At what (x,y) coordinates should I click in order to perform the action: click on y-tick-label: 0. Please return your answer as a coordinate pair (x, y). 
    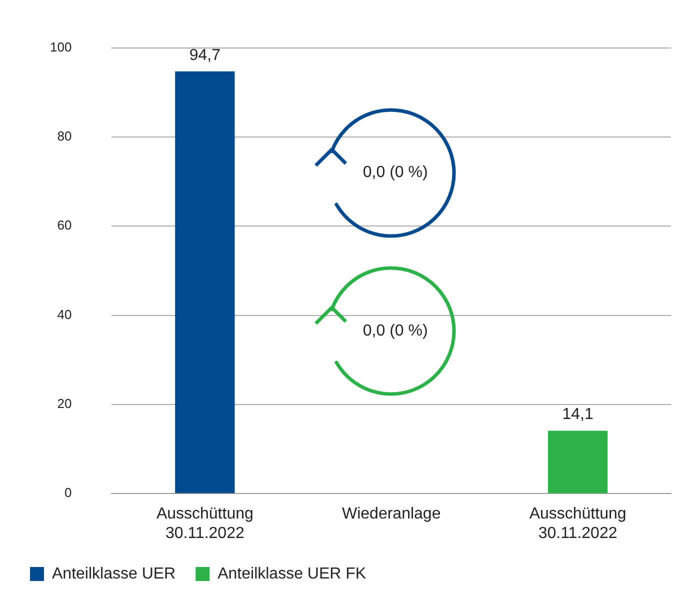
    Looking at the image, I should click on (68, 492).